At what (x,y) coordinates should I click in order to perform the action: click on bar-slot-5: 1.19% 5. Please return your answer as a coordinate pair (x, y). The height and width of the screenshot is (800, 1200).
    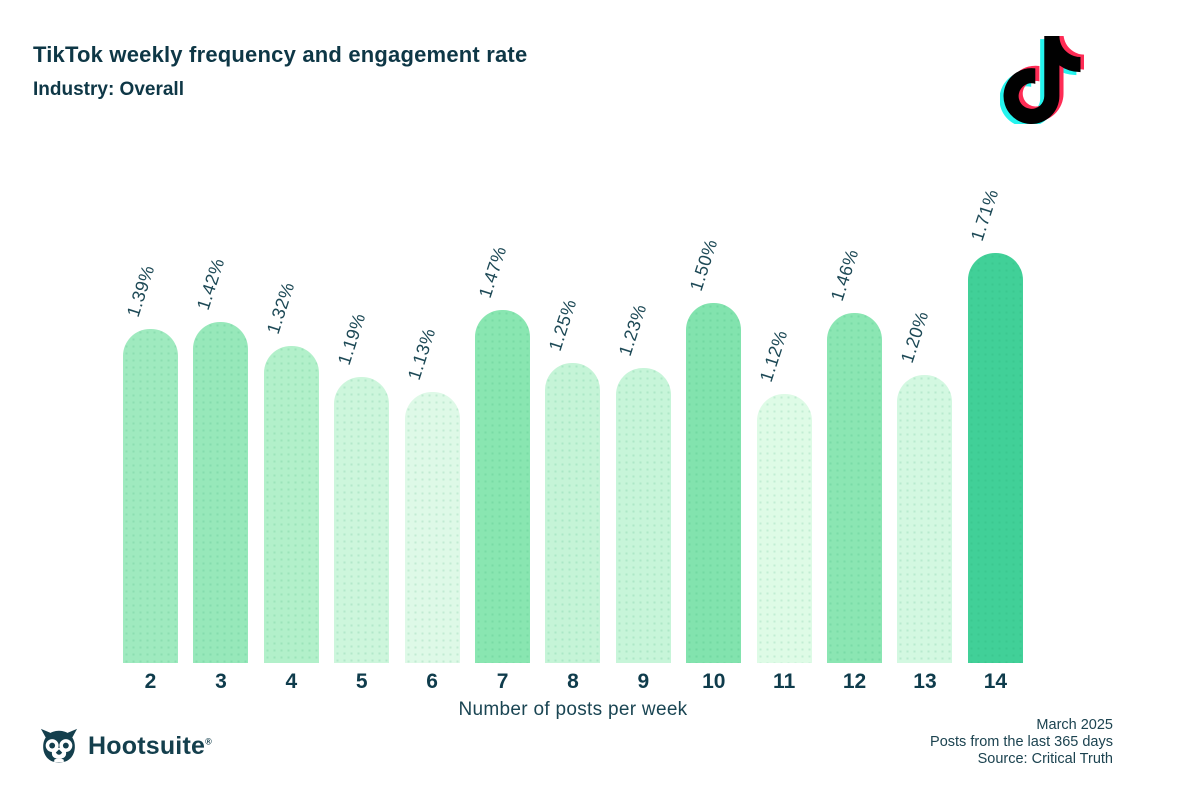
    Looking at the image, I should click on (361, 436).